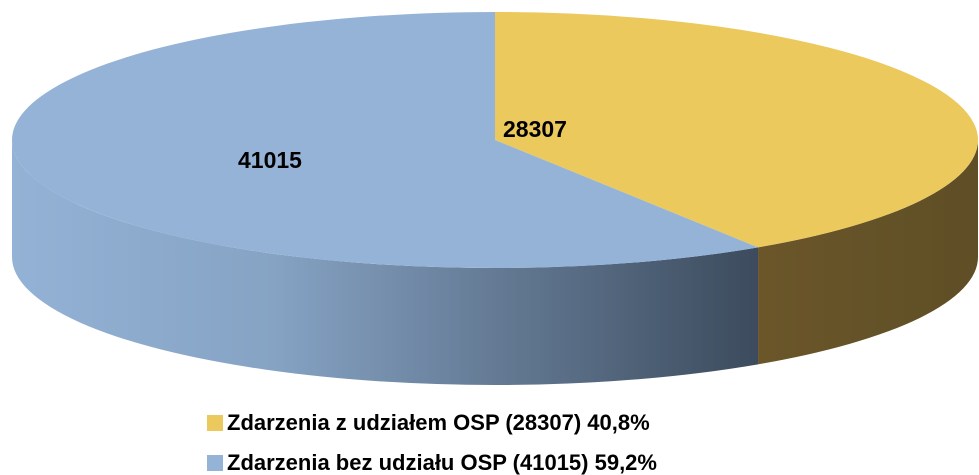 The width and height of the screenshot is (979, 475). What do you see at coordinates (868, 252) in the screenshot?
I see `slice-side` at bounding box center [868, 252].